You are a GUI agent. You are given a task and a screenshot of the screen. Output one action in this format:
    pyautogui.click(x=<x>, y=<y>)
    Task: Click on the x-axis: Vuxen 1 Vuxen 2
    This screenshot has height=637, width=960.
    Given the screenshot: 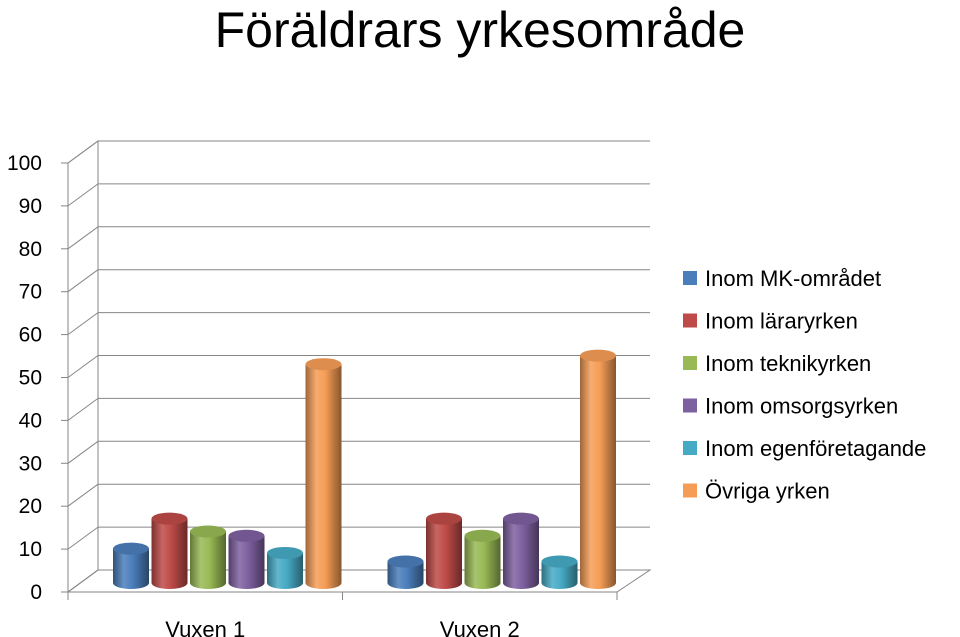 What is the action you would take?
    pyautogui.click(x=342, y=614)
    